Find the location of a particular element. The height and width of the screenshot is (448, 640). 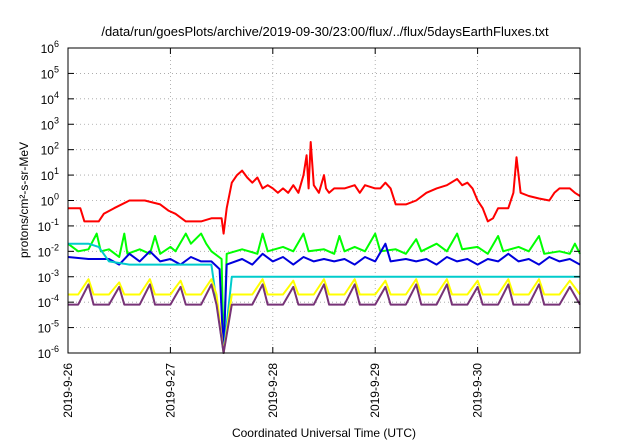

y-axis-label: protons/cm²-s-sr-MeV is located at coordinates (24, 200).